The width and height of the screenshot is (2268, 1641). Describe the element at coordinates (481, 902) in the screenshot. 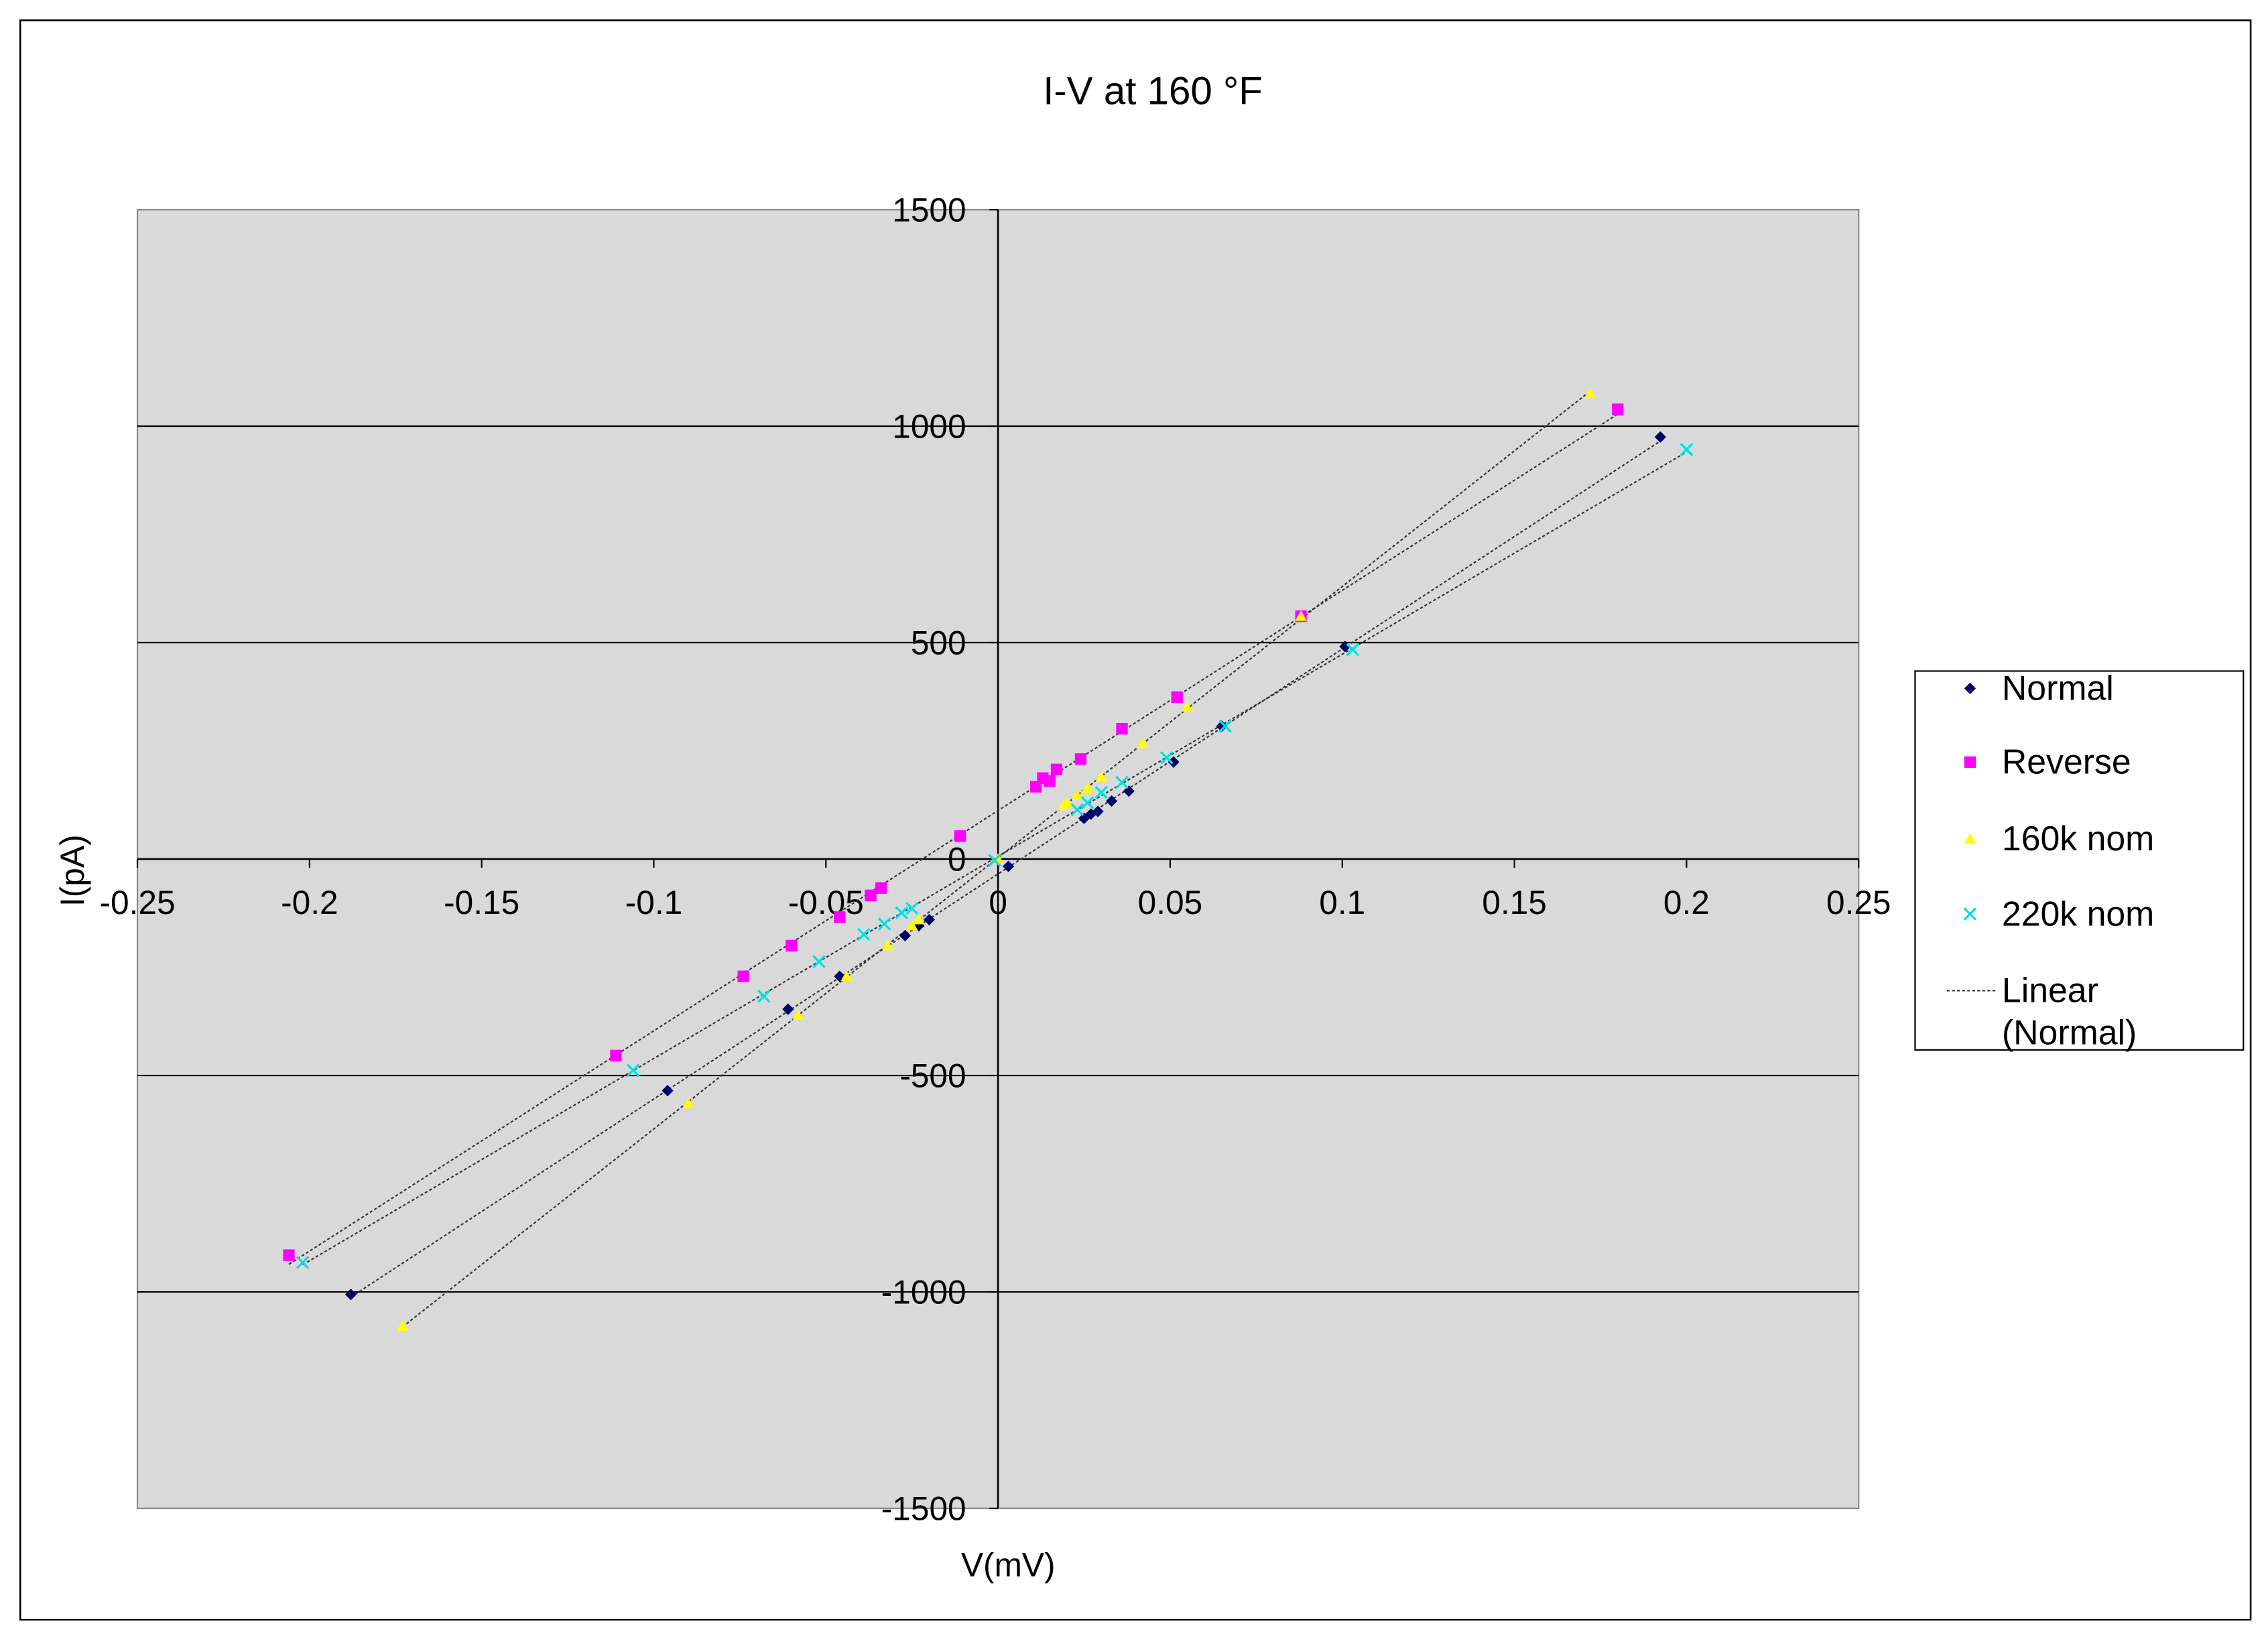

I see `x-tick-label: -0.15` at that location.